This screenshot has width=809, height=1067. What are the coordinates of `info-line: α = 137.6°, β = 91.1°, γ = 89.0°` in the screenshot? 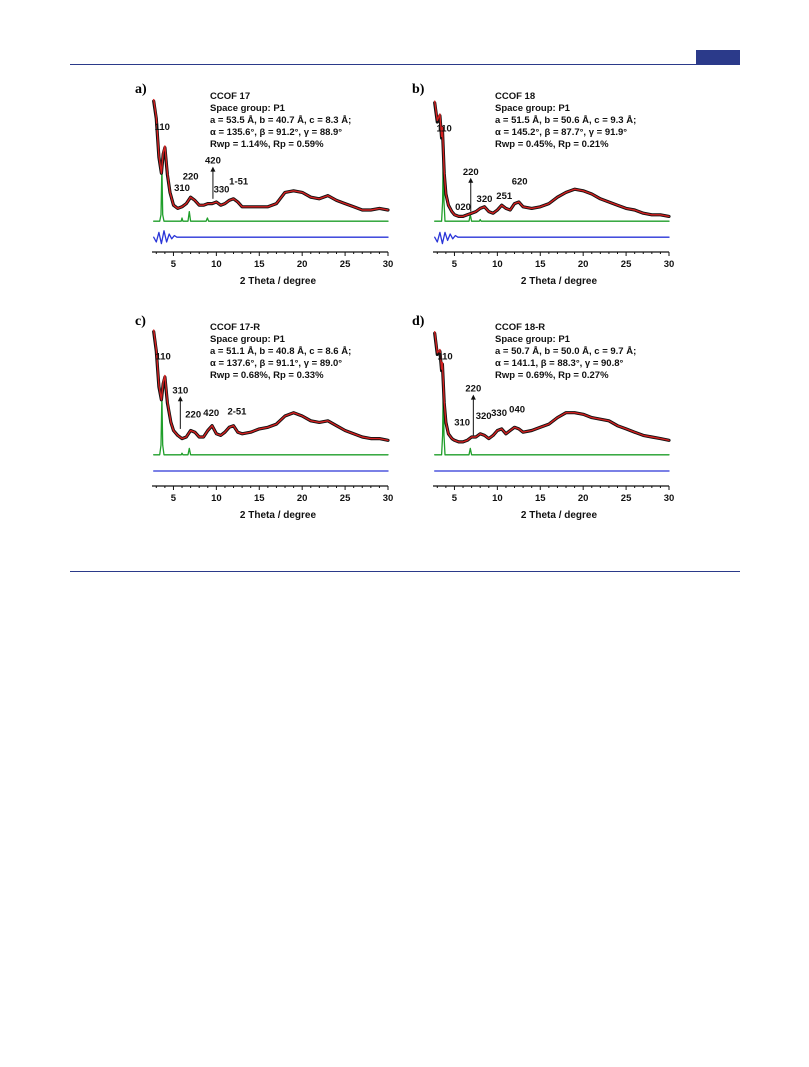 It's located at (276, 363).